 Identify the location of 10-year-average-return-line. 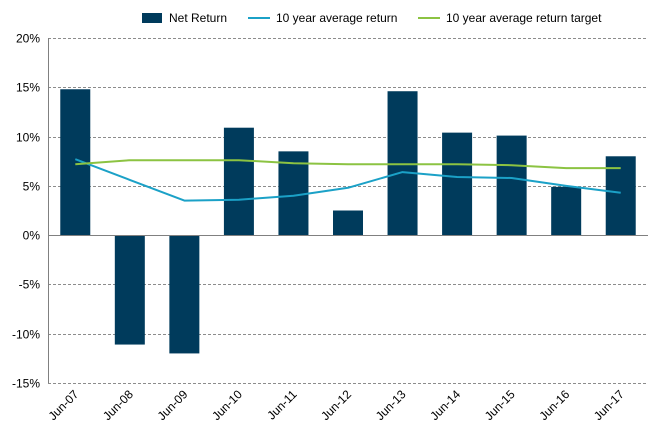
(347, 180).